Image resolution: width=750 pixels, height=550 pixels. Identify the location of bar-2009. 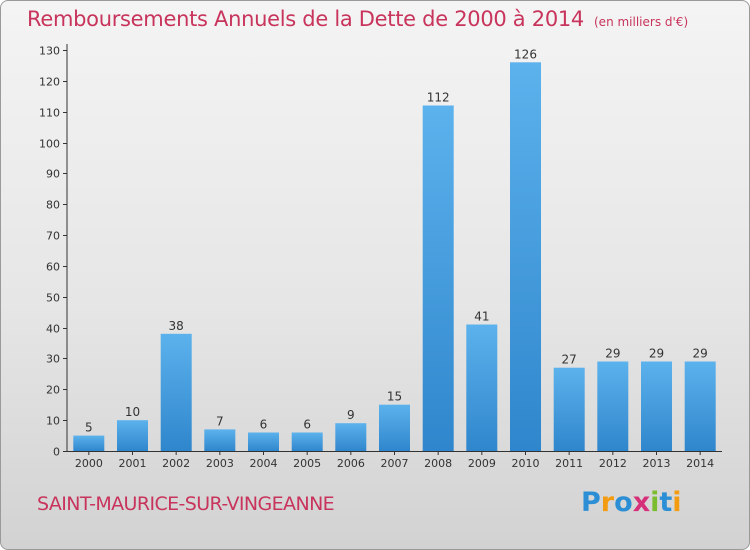
(482, 387).